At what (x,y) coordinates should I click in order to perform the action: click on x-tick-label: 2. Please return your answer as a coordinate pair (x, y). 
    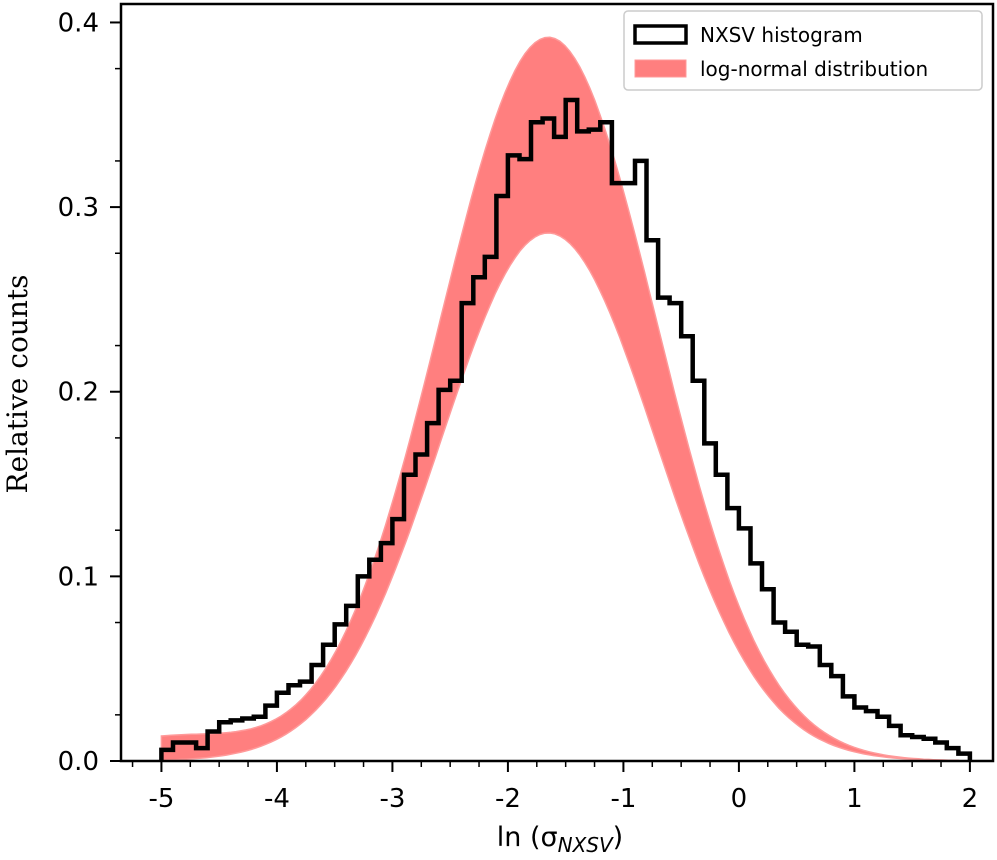
    Looking at the image, I should click on (970, 799).